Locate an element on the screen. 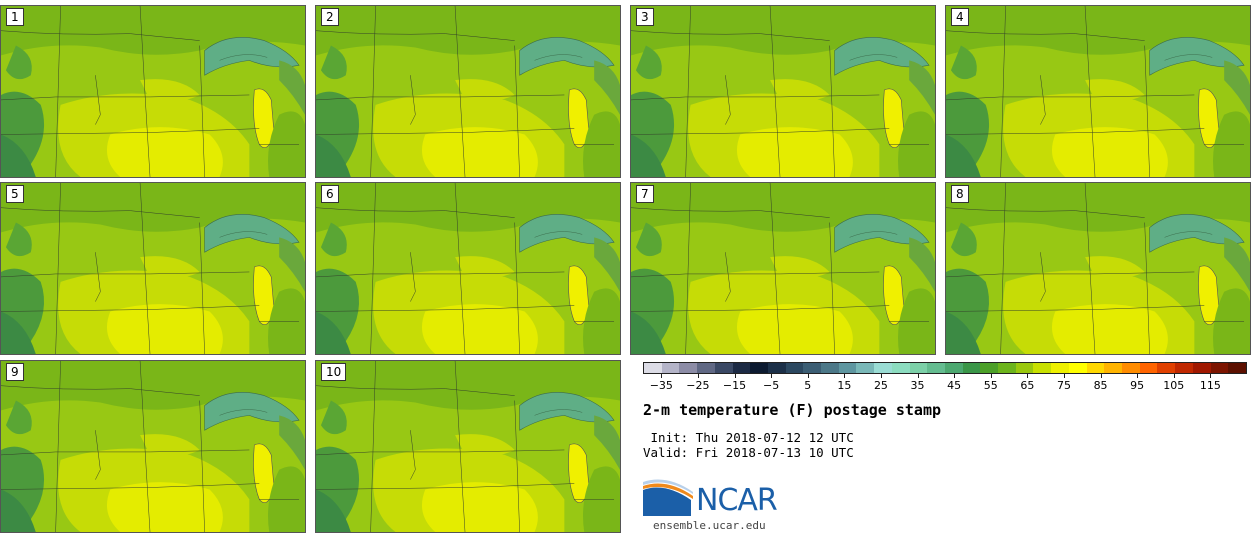 This screenshot has height=533, width=1260. panel-number: 3 is located at coordinates (645, 17).